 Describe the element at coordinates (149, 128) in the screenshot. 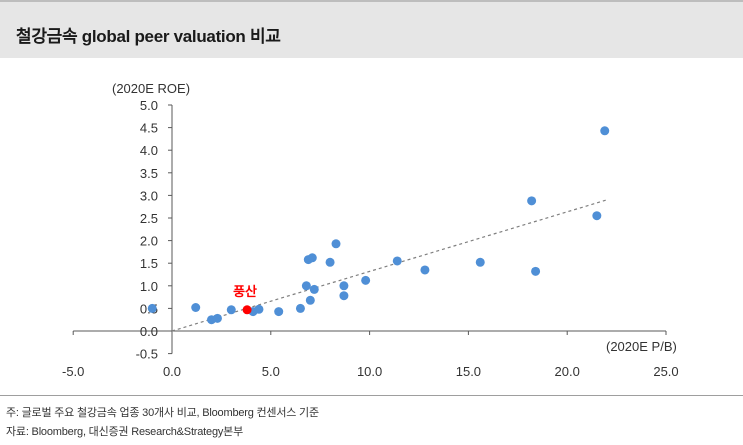

I see `y-tick-label: 4.5` at that location.